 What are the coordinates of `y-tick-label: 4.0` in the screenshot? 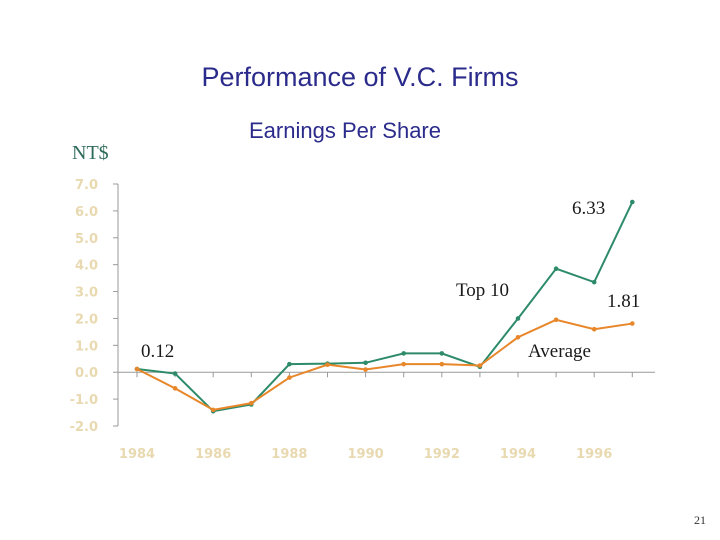 It's located at (86, 266).